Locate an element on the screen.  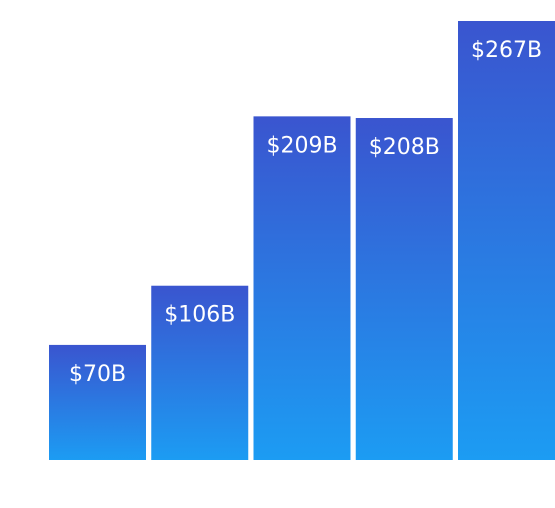
bar-value-label-5: $267B is located at coordinates (506, 50).